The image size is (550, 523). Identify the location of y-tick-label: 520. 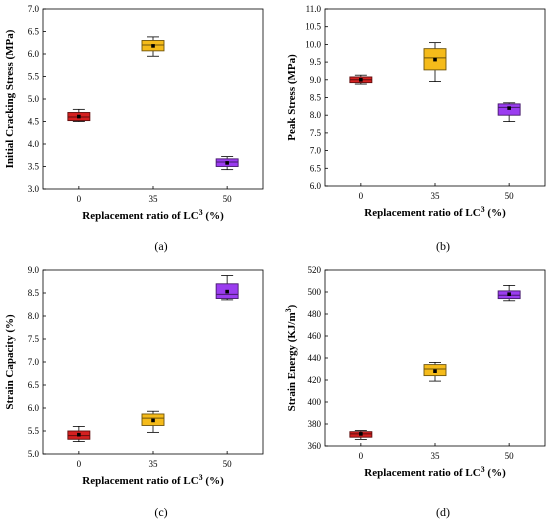
(315, 270).